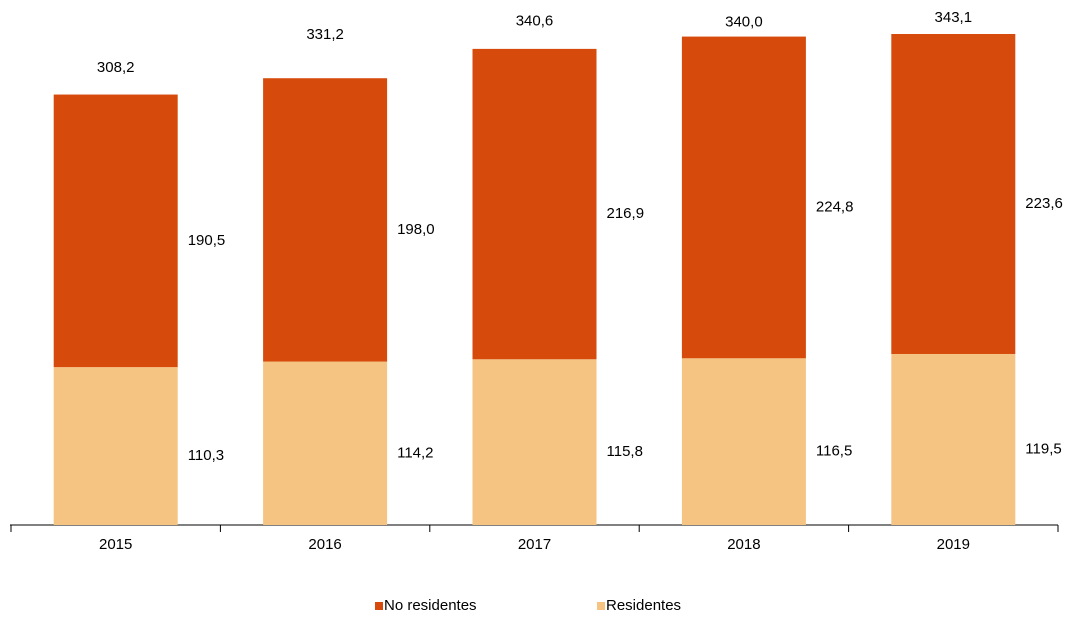  Describe the element at coordinates (325, 34) in the screenshot. I see `total-label: 331,2` at that location.